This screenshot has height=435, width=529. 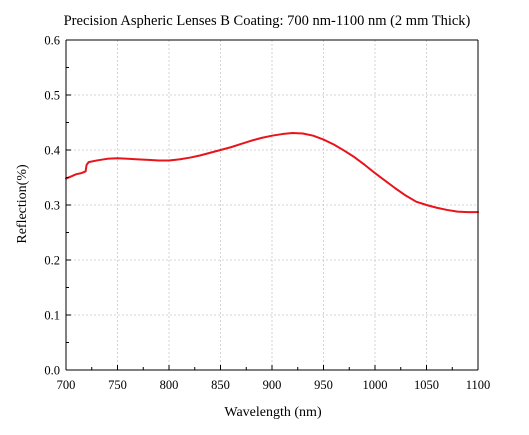 I want to click on x-axis-label: Wavelength (nm), so click(x=273, y=412).